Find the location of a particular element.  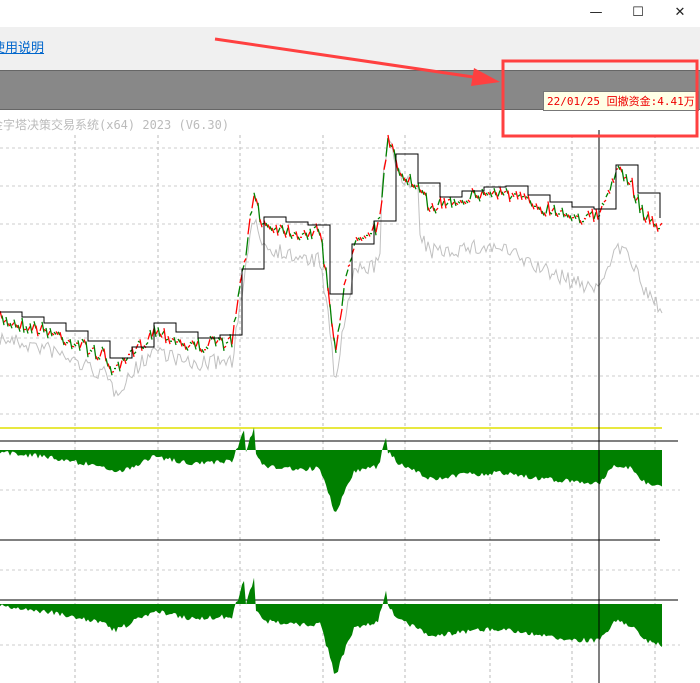

minimize-button: — is located at coordinates (596, 12).